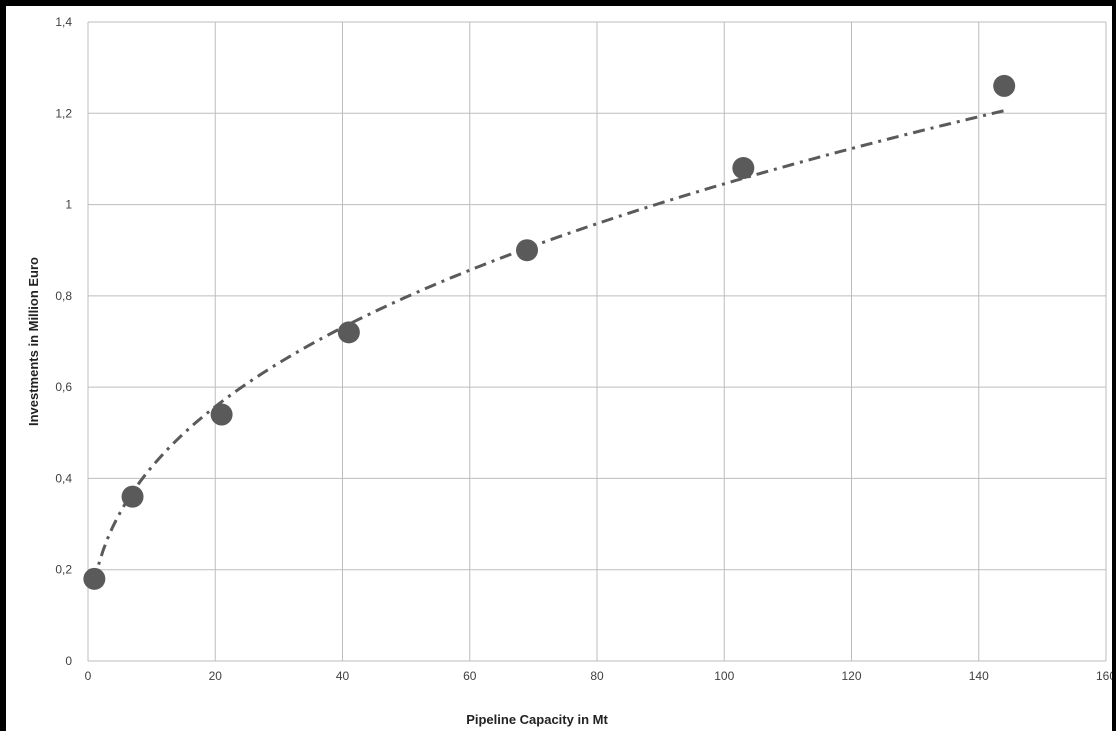 Image resolution: width=1116 pixels, height=731 pixels. Describe the element at coordinates (68, 205) in the screenshot. I see `y-tick-label: 1` at that location.